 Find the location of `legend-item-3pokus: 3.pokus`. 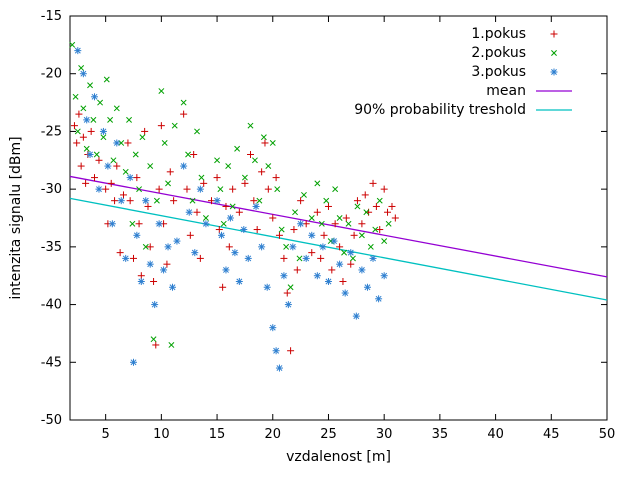

legend-item-3pokus: 3.pokus is located at coordinates (464, 71).